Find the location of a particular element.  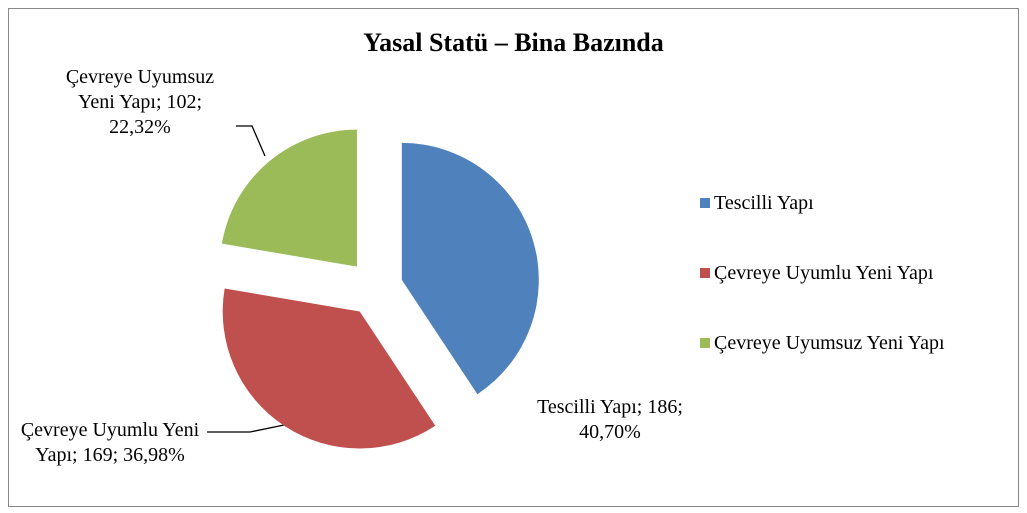

legend-label: Tescilli Yapı is located at coordinates (764, 203).